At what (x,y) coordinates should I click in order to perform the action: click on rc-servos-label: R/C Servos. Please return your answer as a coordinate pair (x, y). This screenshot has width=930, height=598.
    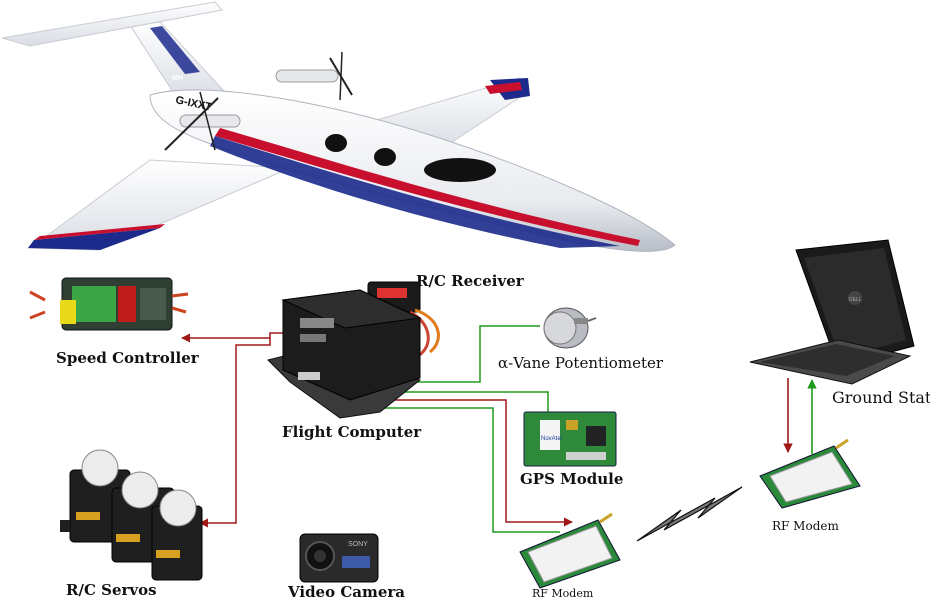
    Looking at the image, I should click on (111, 589).